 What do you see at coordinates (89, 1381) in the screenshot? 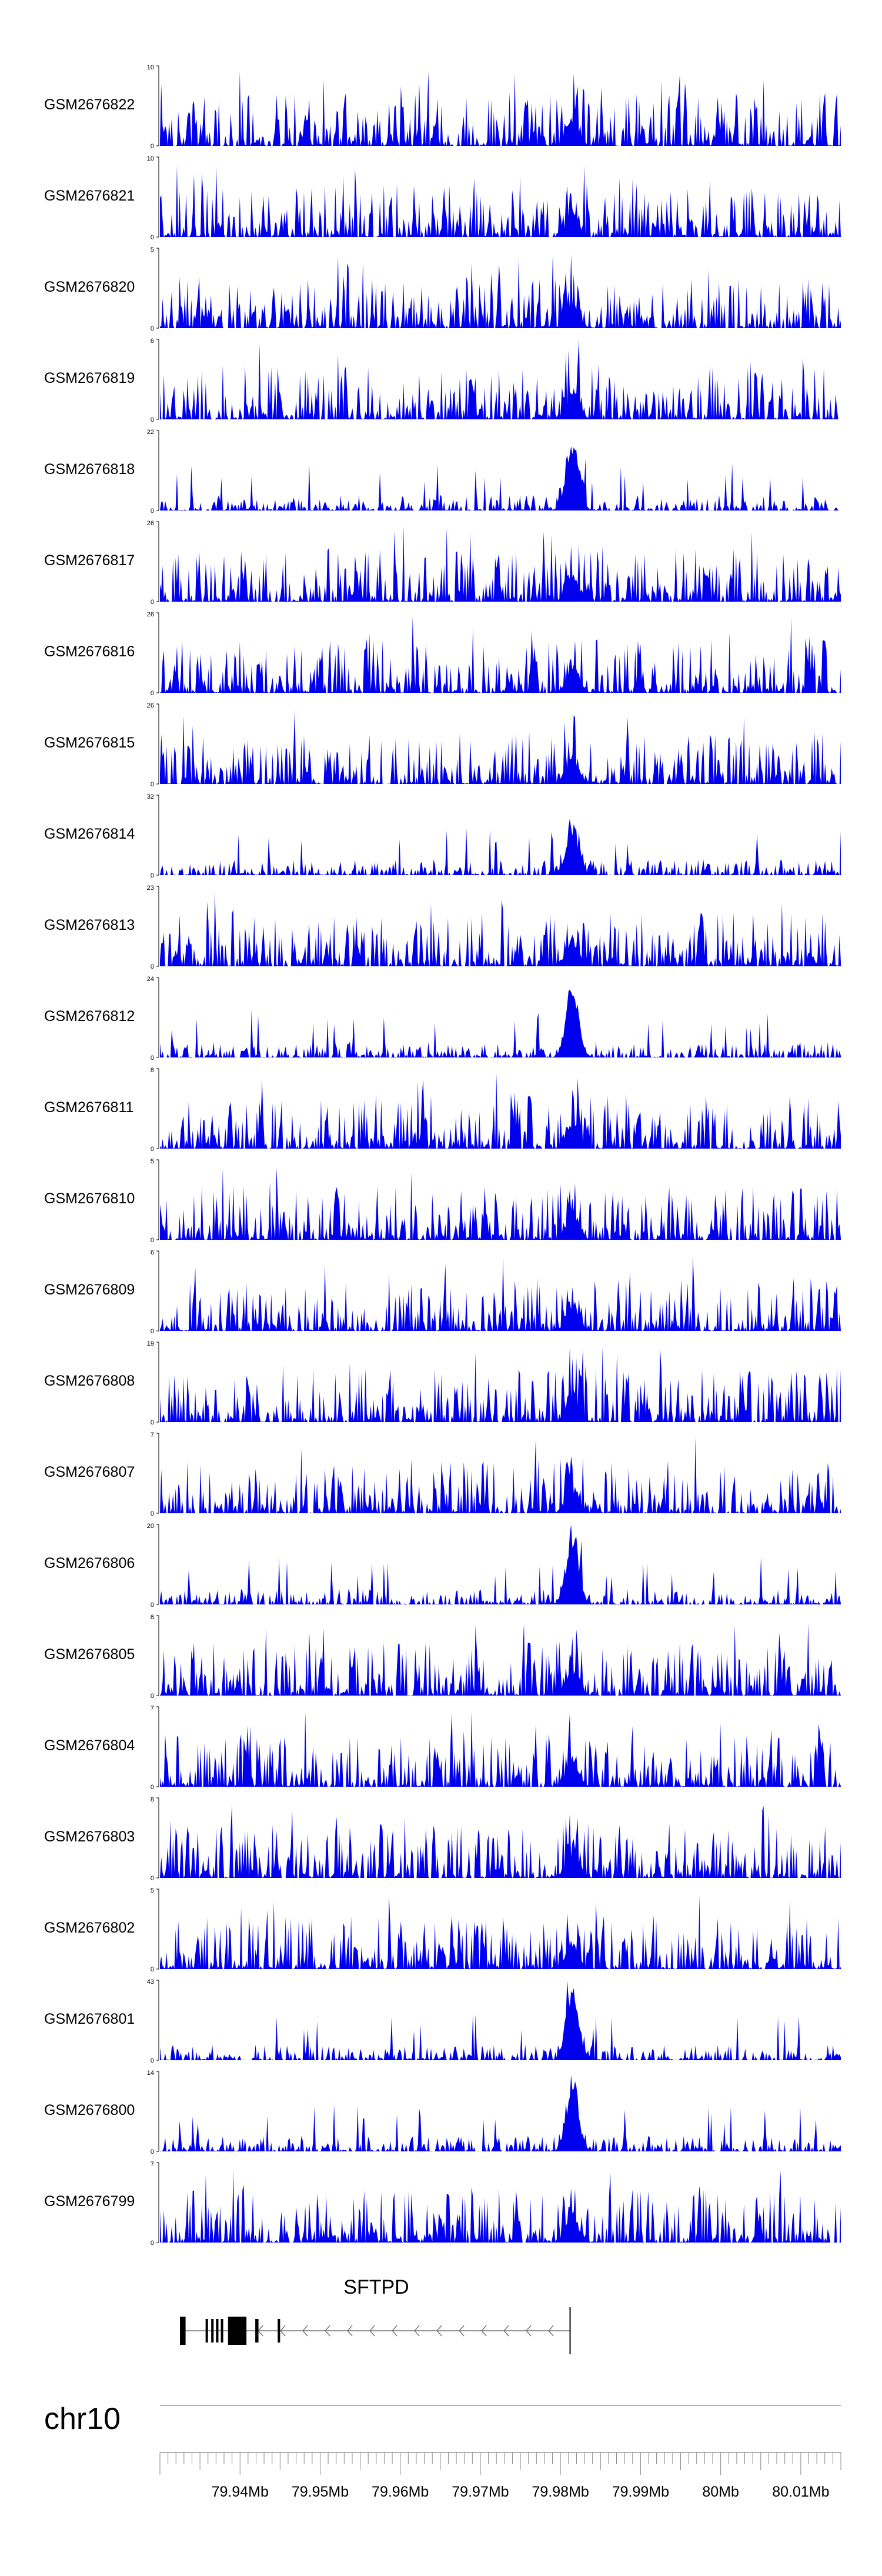
I see `track-label: GSM2676808` at bounding box center [89, 1381].